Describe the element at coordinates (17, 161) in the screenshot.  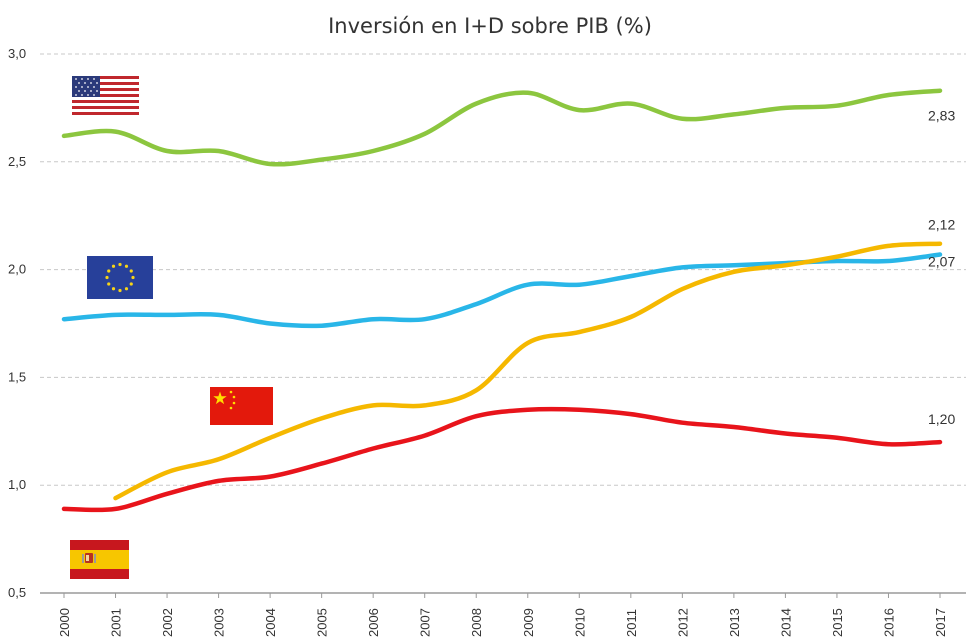
I see `y-tick-label: 2,5` at that location.